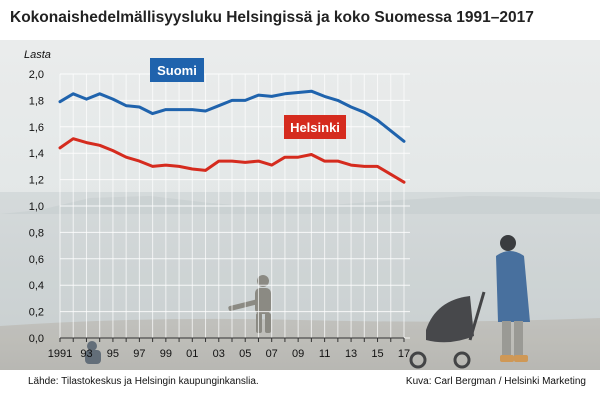  I want to click on x-tick-label: 05, so click(245, 354).